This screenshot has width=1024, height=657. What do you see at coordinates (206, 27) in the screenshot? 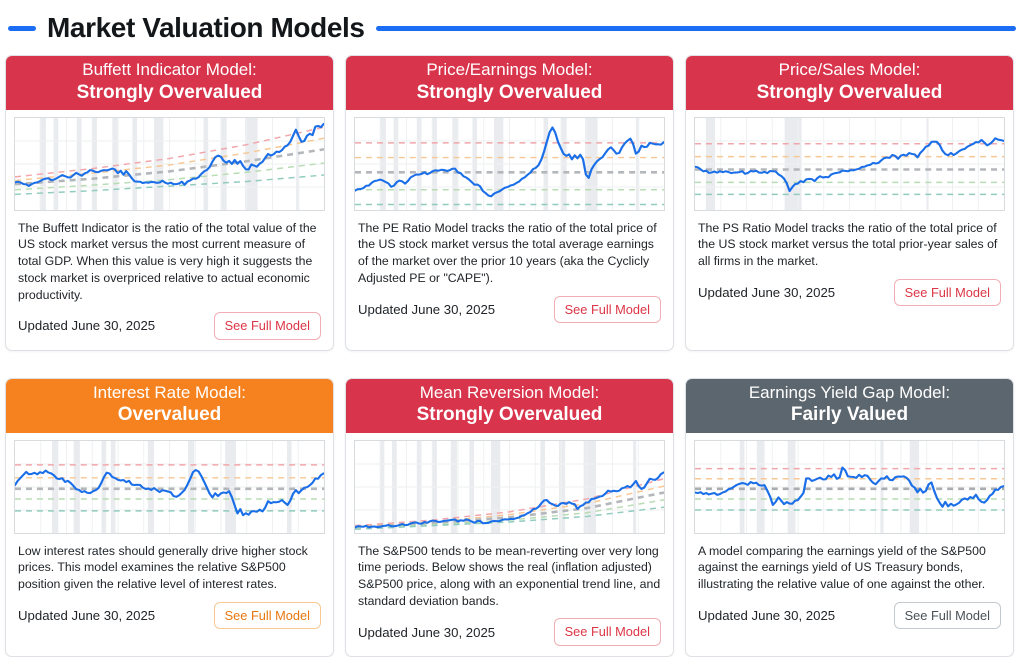
I see `page-title: Market Valuation Models` at bounding box center [206, 27].